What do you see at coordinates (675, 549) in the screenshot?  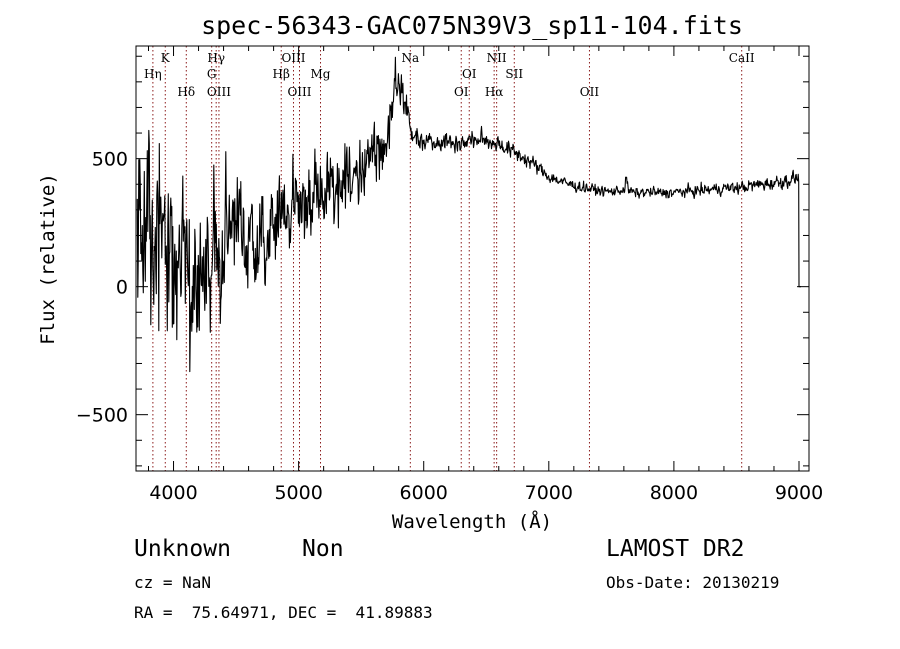 I see `survey-name: LAMOST DR2` at bounding box center [675, 549].